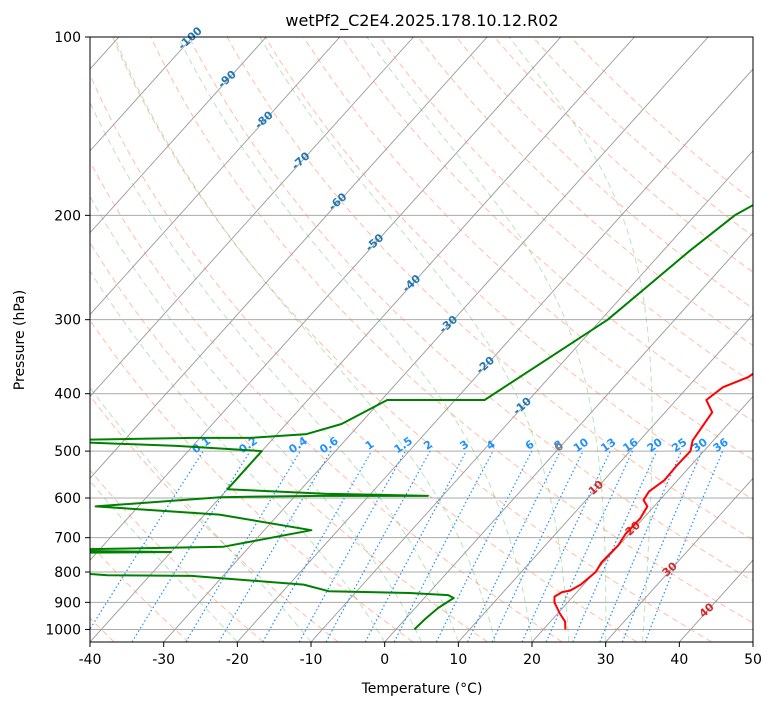  I want to click on y-tick-label: 800, so click(67, 573).